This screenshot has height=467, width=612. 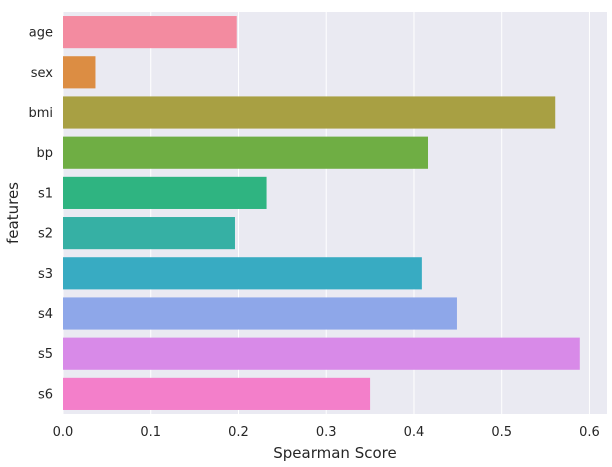 What do you see at coordinates (45, 274) in the screenshot?
I see `y-tick-label-s3: s3` at bounding box center [45, 274].